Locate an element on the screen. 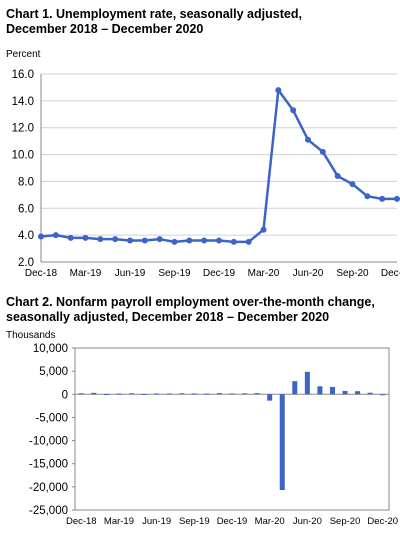  chart2-ytick-label: -5,000 is located at coordinates (51, 418).